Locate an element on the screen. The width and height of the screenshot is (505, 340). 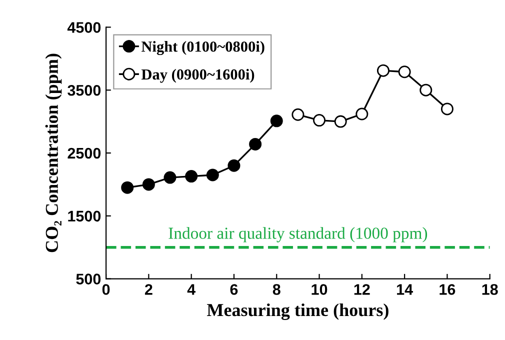
y-tick-label: 500 is located at coordinates (88, 279).